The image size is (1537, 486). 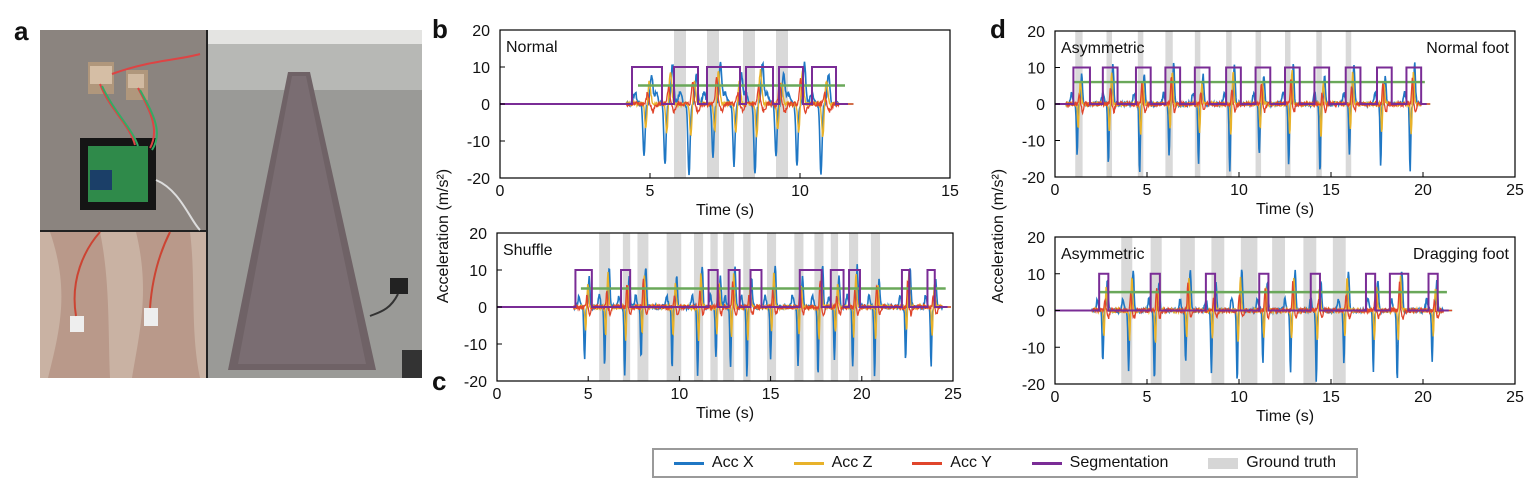 What do you see at coordinates (971, 462) in the screenshot?
I see `legend-label: Acc Y` at bounding box center [971, 462].